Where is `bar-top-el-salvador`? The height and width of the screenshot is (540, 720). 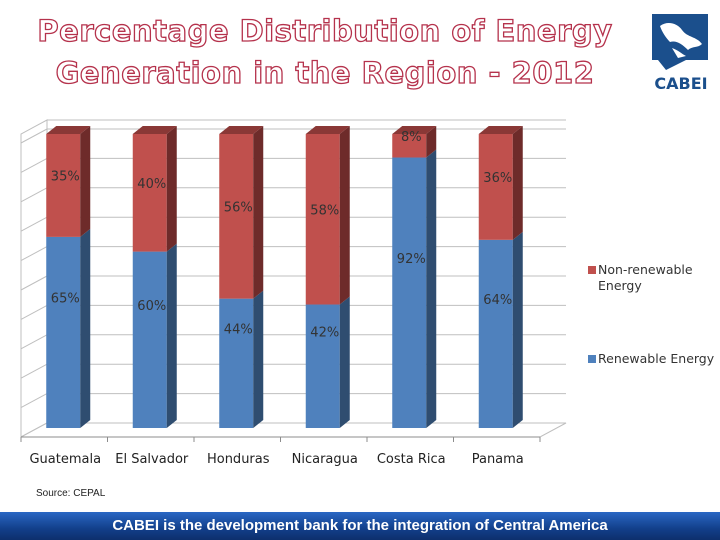 bar-top-el-salvador is located at coordinates (154, 130).